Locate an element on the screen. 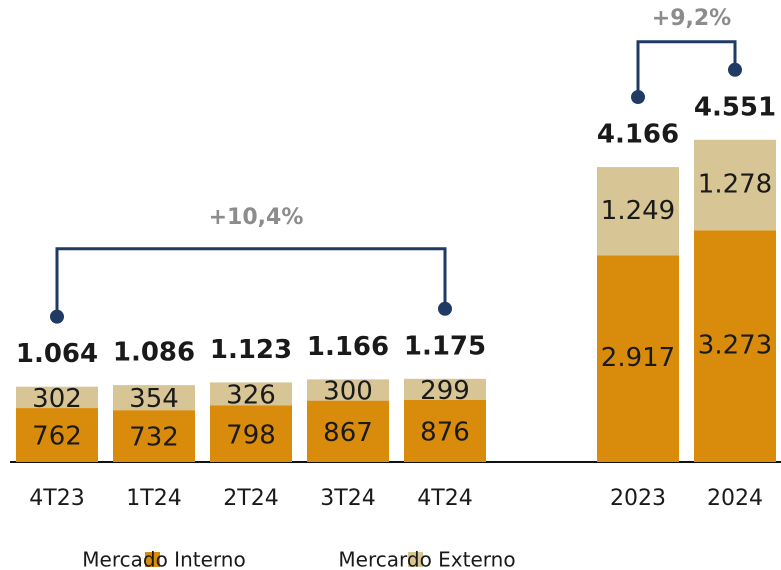 This screenshot has height=570, width=781. x-tick-label: 2T24 is located at coordinates (250, 498).